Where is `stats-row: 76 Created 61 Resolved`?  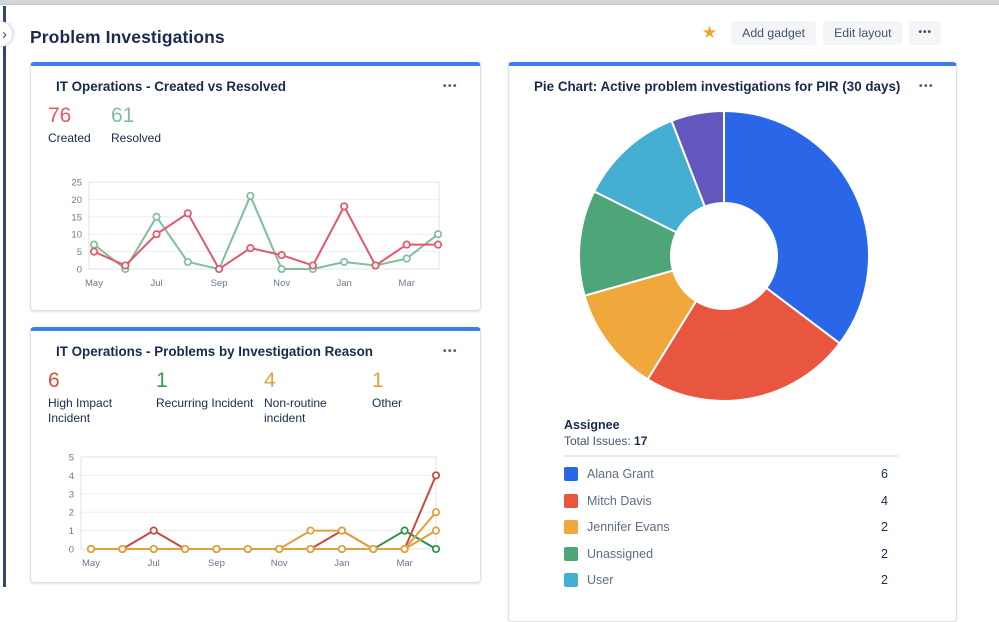 stats-row: 76 Created 61 Resolved is located at coordinates (264, 125).